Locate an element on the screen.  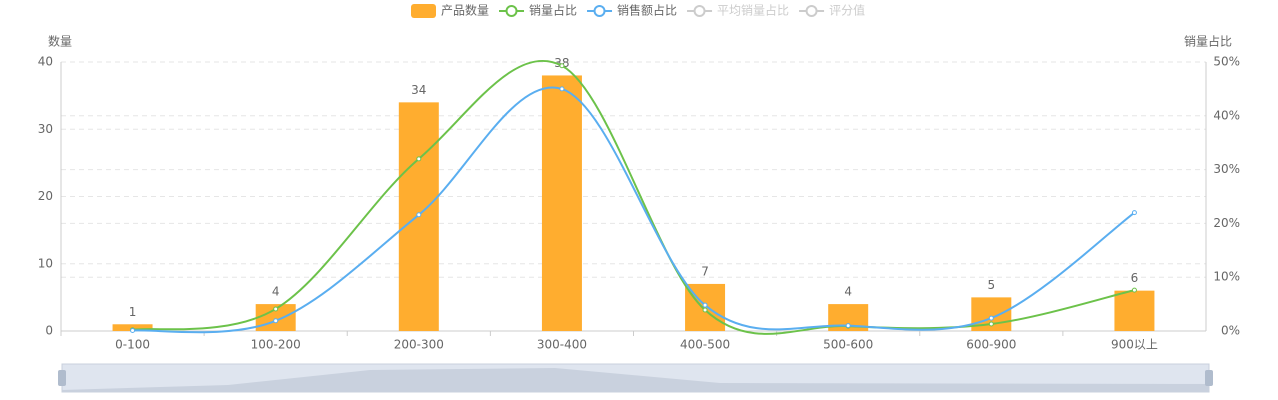
data-zoom is located at coordinates (635, 378).